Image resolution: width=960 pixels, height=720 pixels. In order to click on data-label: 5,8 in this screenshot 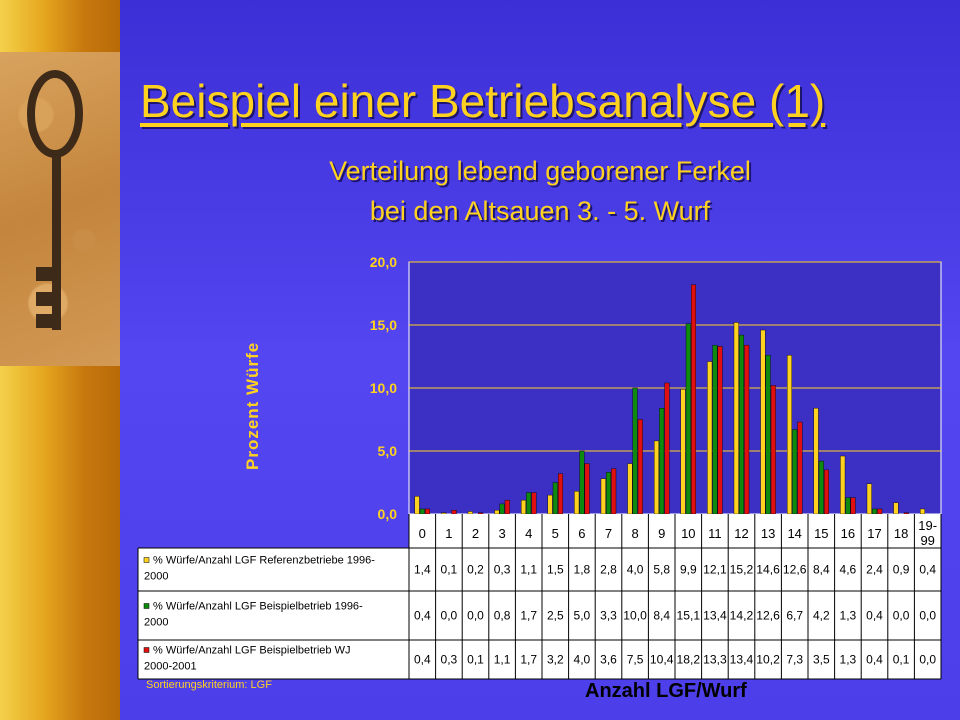, I will do `click(661, 570)`.